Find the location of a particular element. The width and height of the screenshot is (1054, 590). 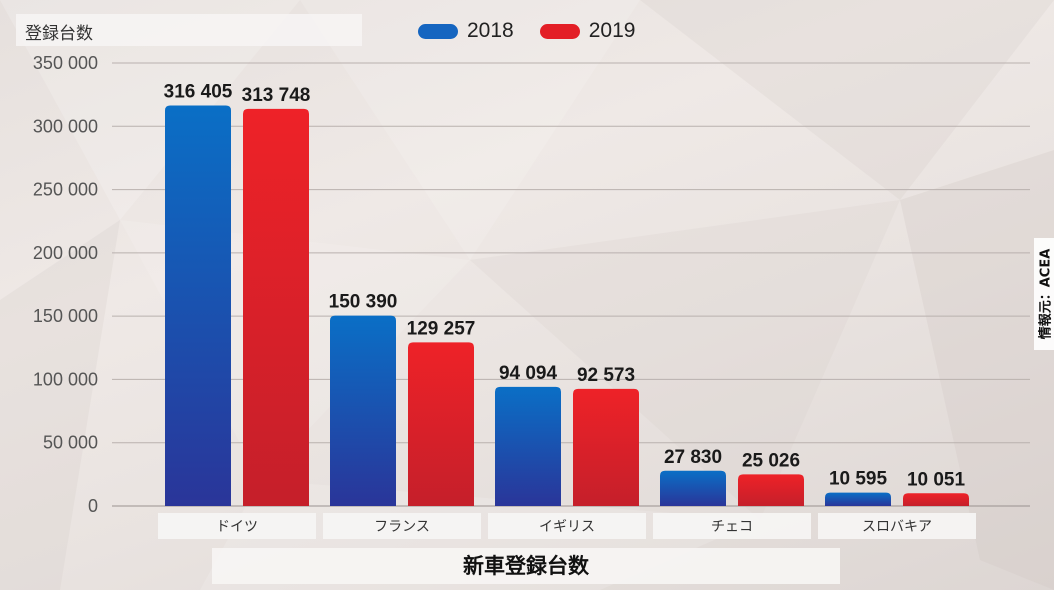

y-tick-label: 100 000 is located at coordinates (65, 379).